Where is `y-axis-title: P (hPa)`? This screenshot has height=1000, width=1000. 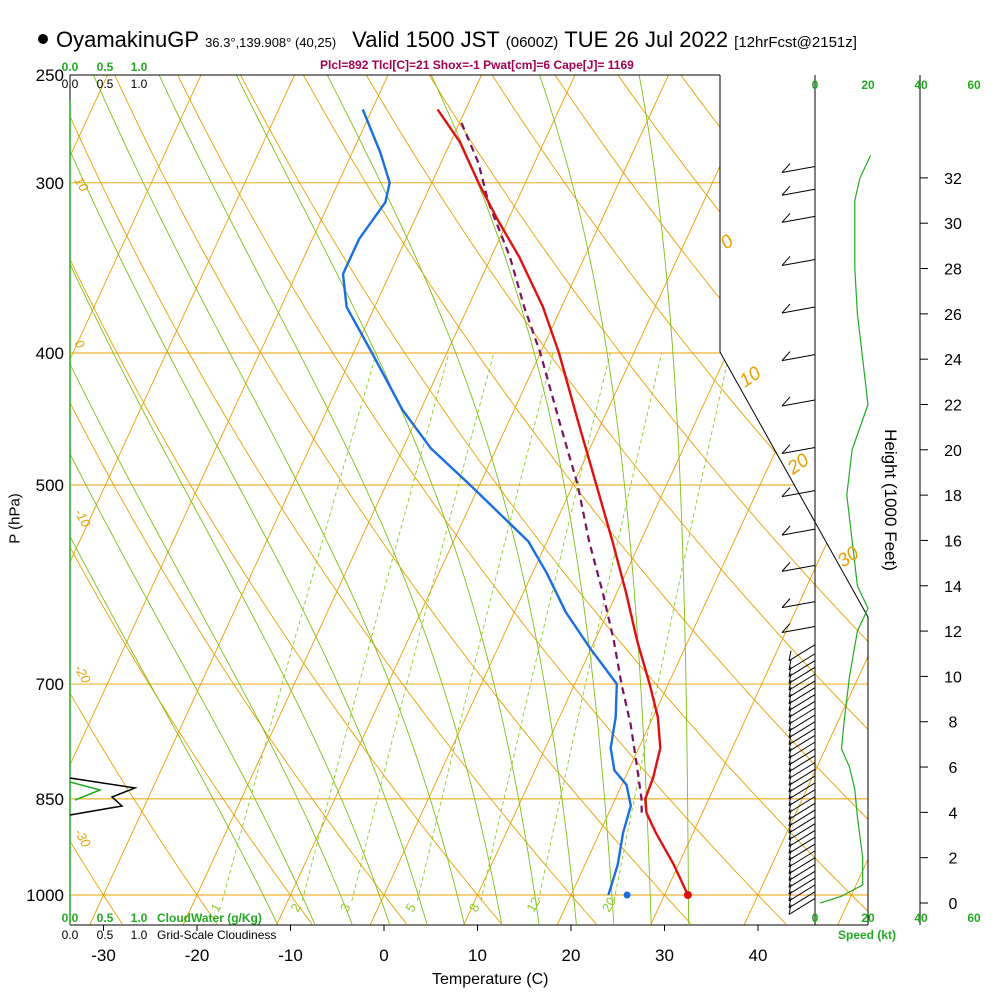 y-axis-title: P (hPa) is located at coordinates (15, 518).